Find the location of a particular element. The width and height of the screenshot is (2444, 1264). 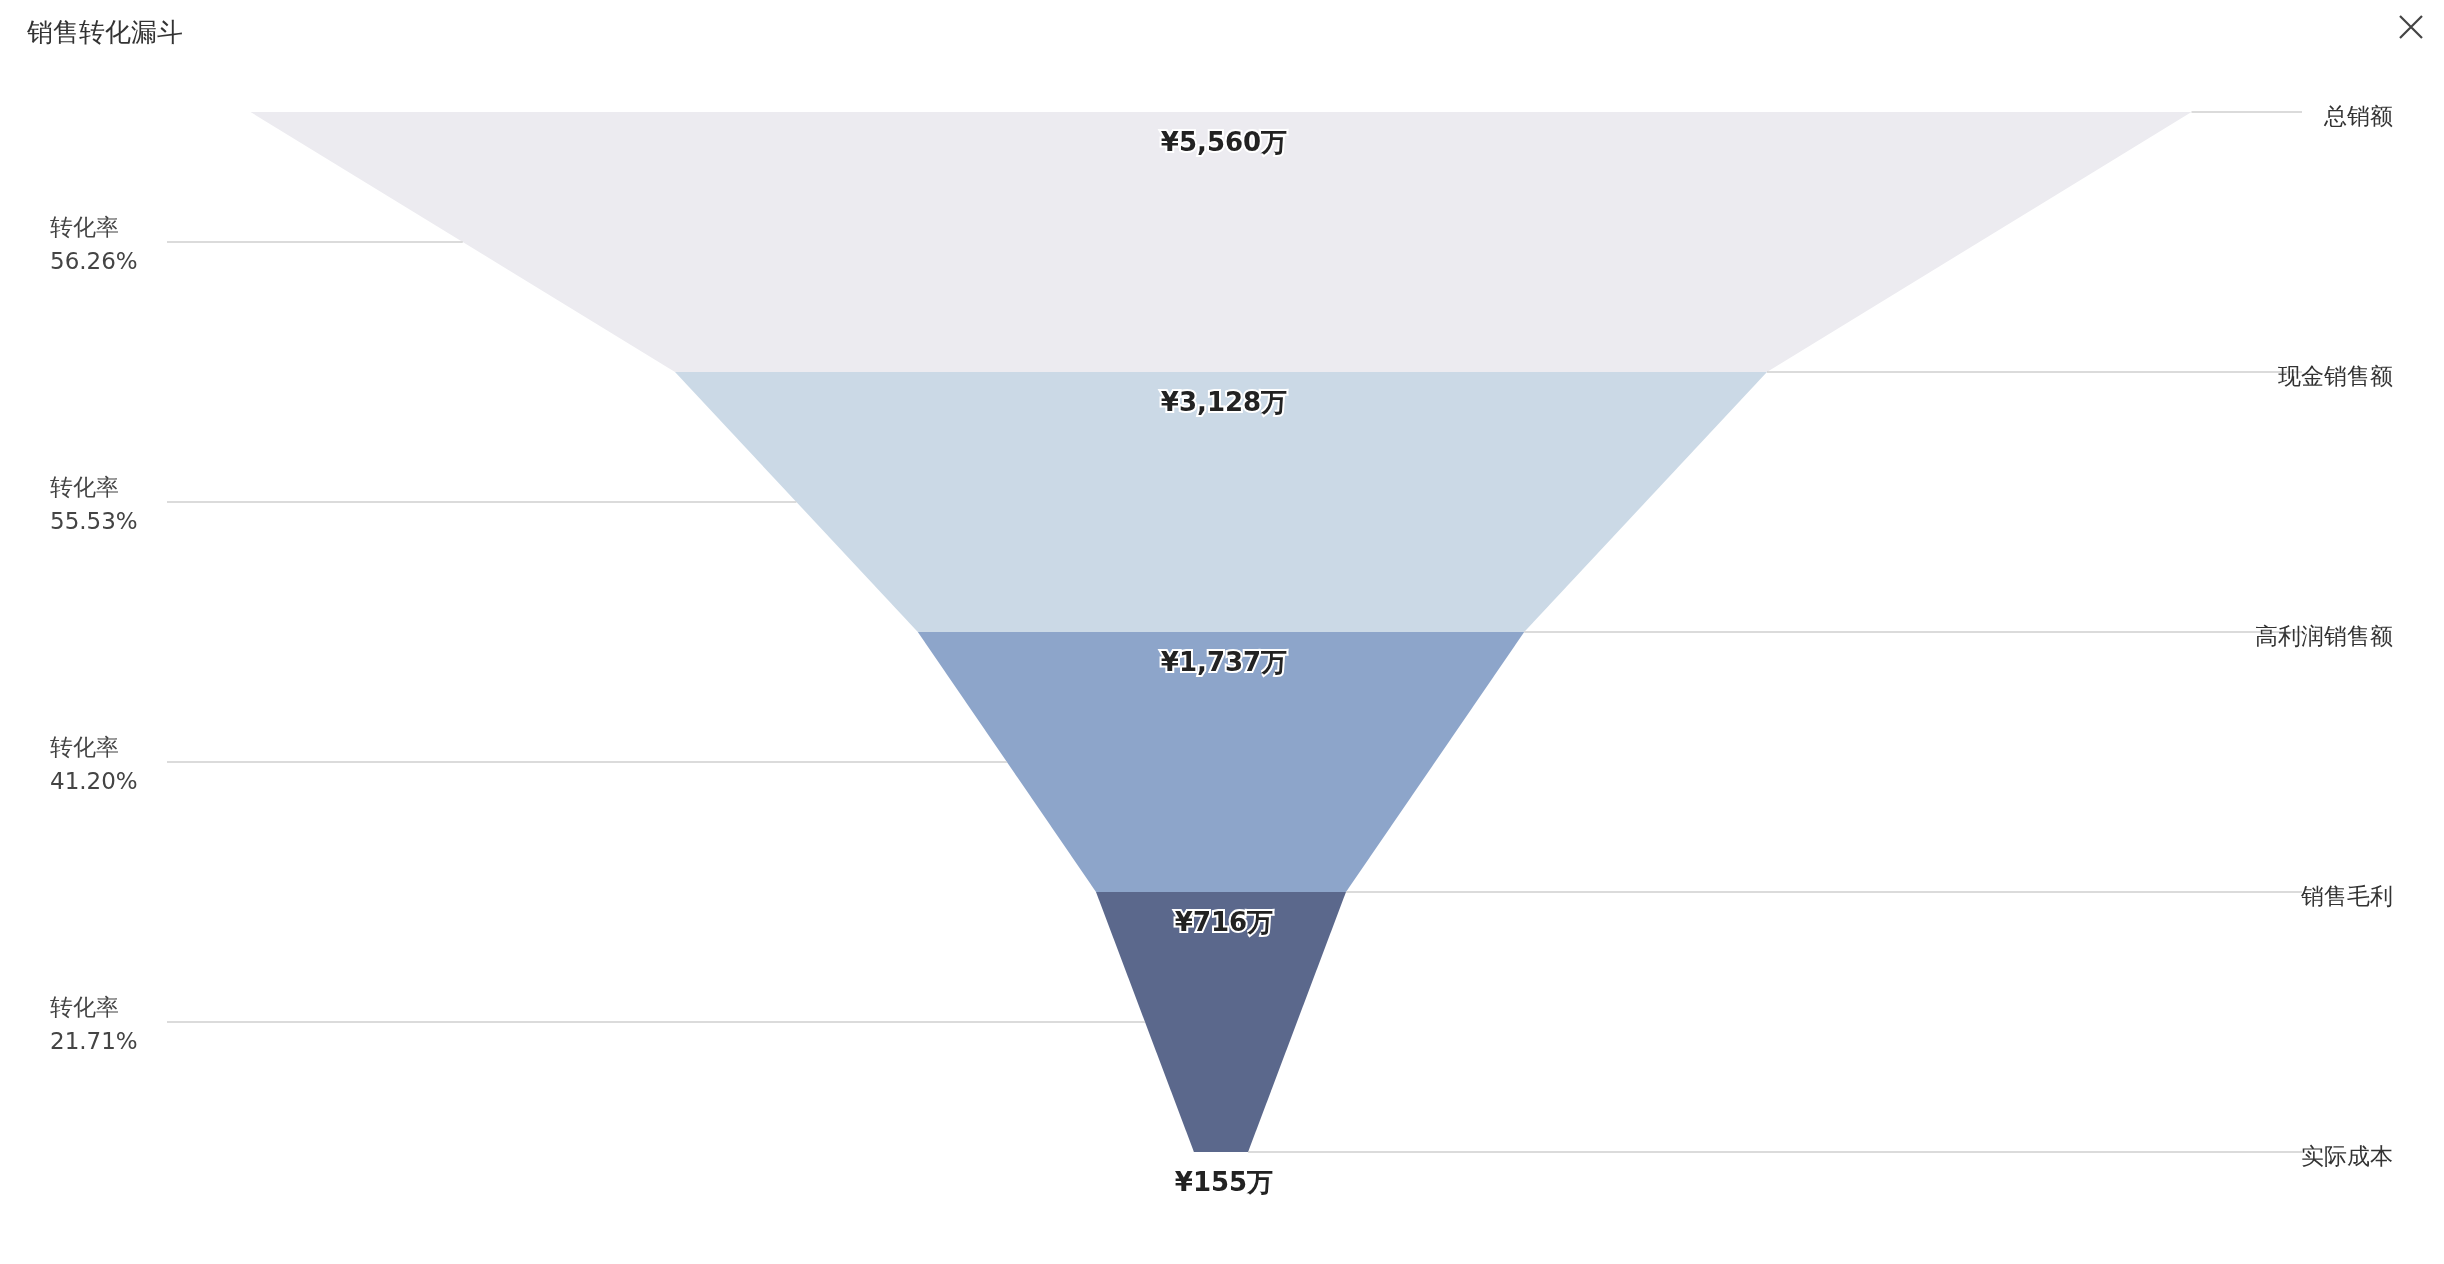

data-label: ¥1,737万 is located at coordinates (1224, 662).